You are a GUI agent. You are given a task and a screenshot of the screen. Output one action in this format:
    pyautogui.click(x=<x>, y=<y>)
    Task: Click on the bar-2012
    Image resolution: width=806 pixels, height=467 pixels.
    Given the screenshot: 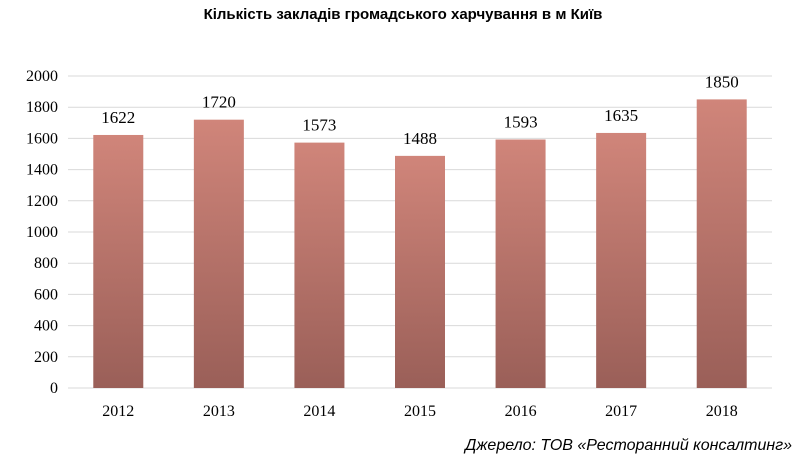 What is the action you would take?
    pyautogui.click(x=118, y=261)
    